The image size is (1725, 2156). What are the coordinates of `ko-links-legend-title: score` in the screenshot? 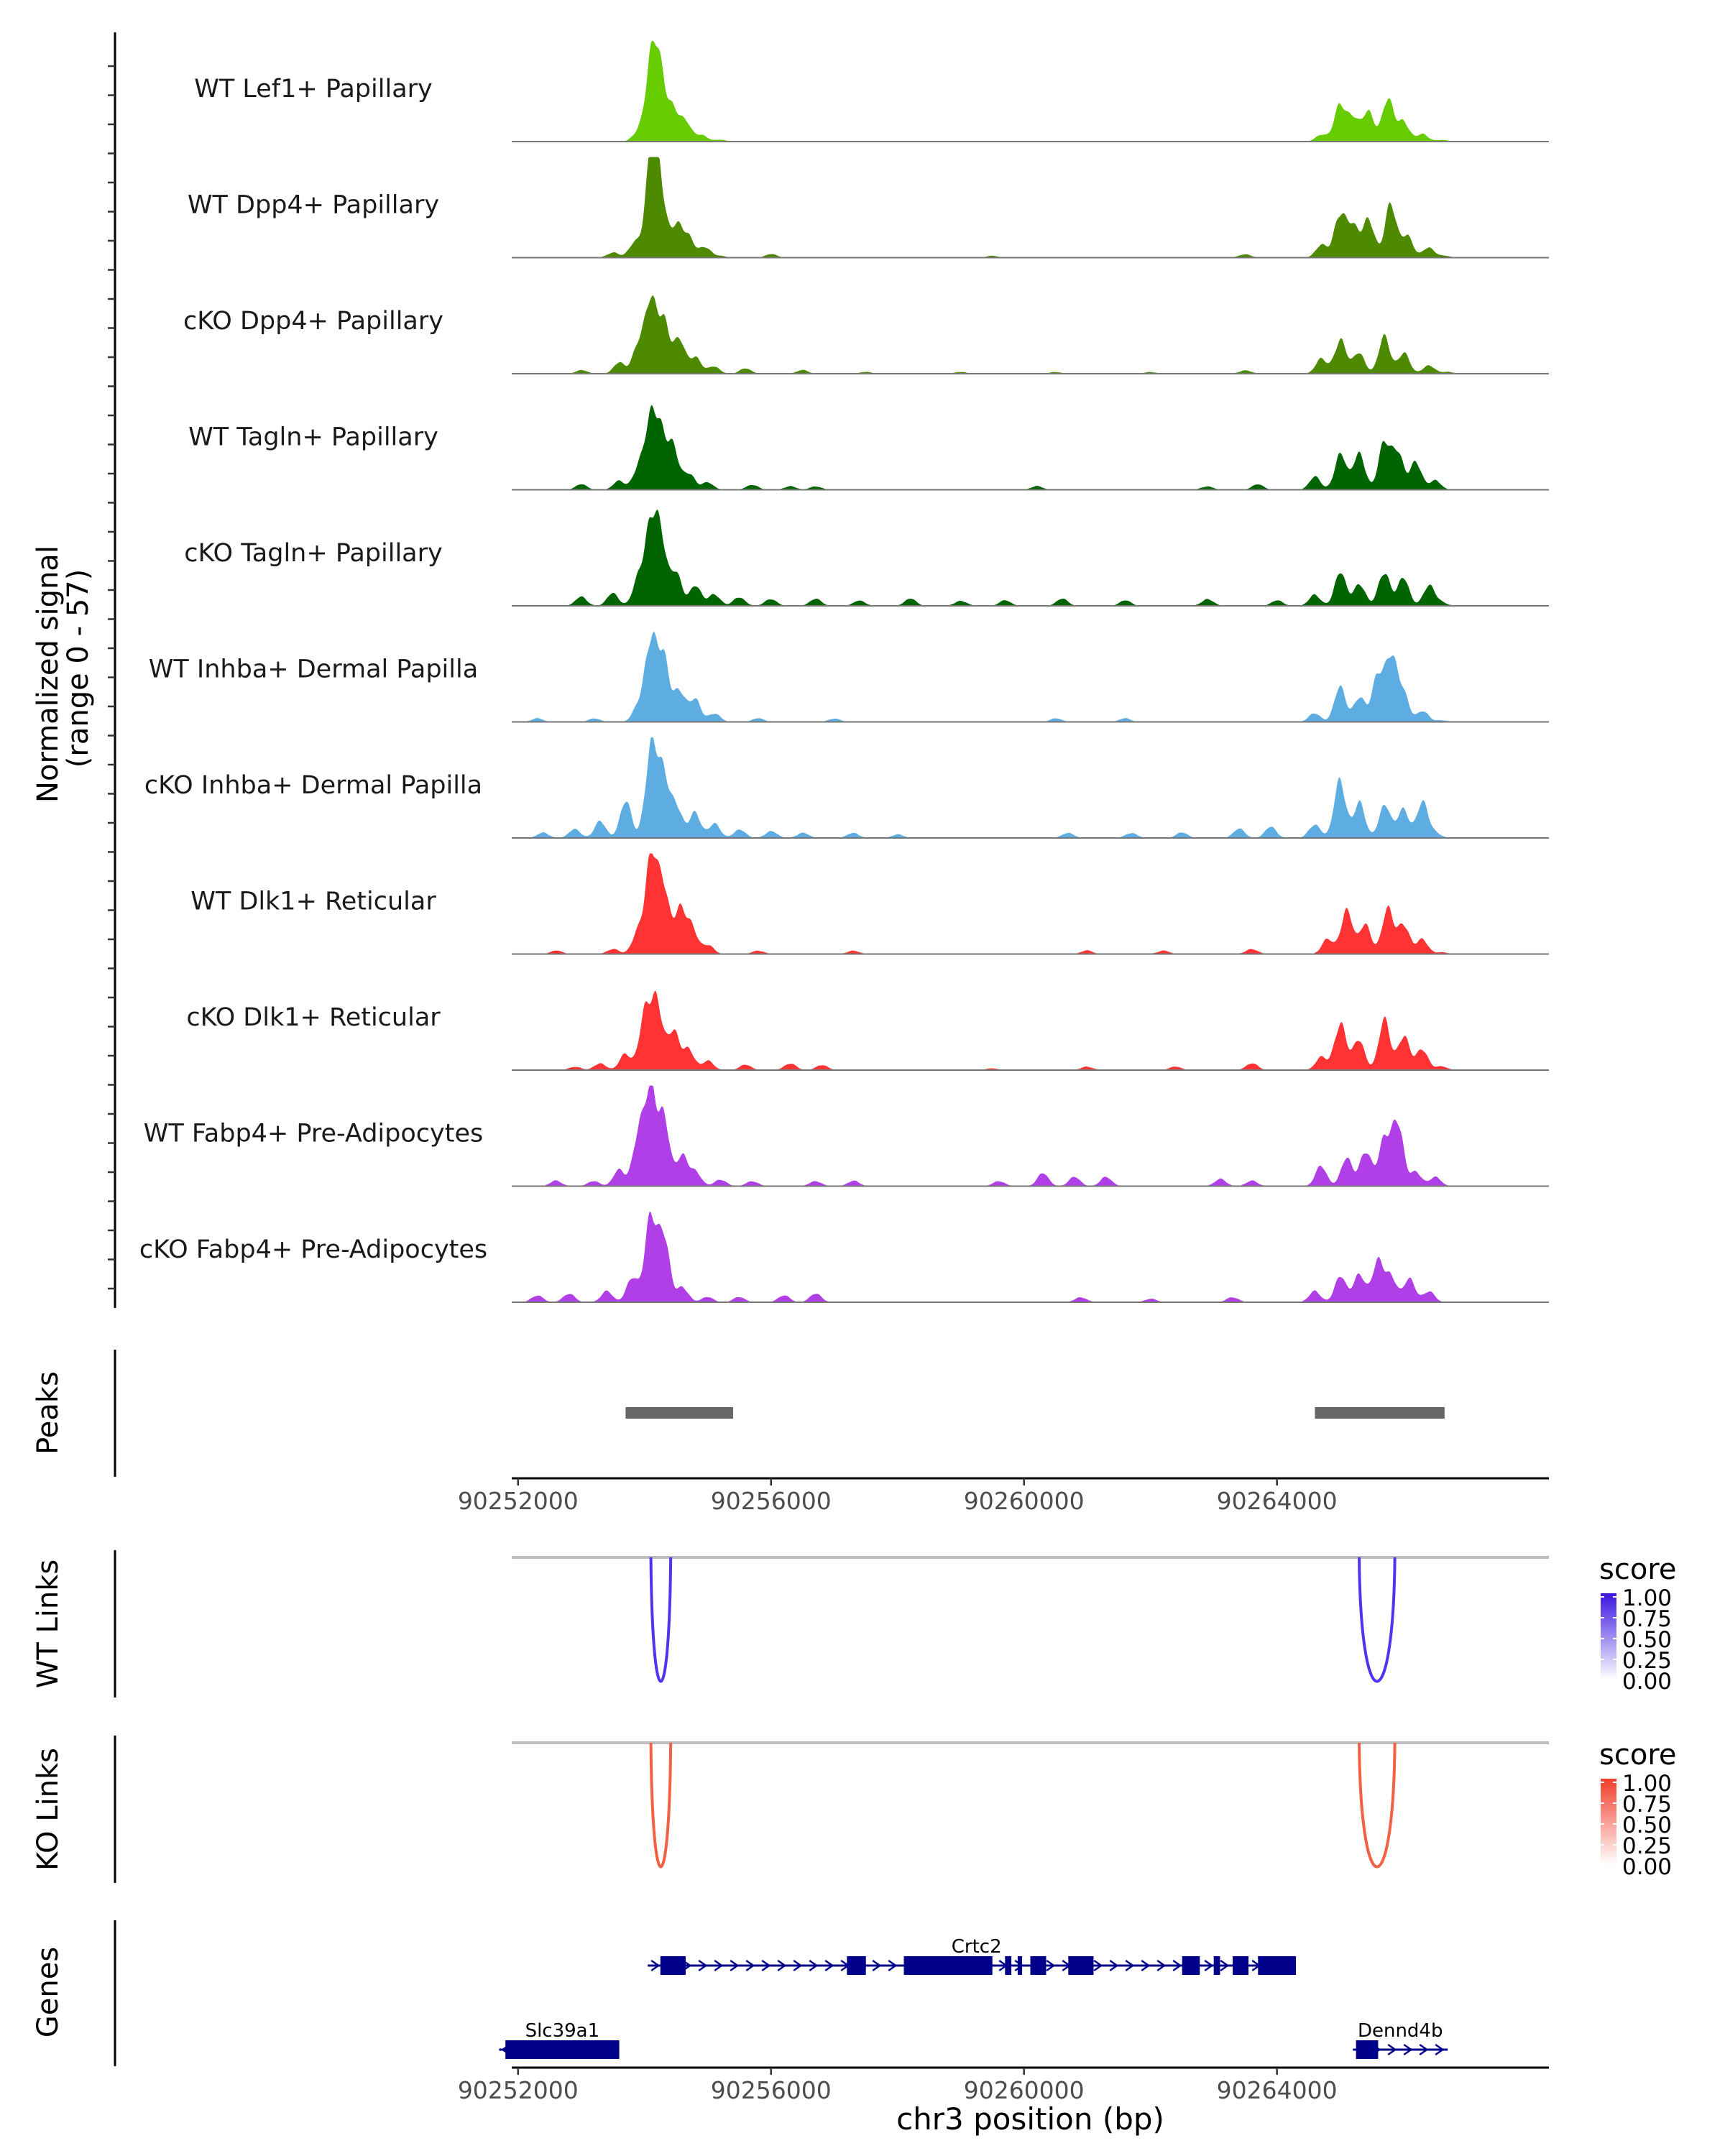 It's located at (1637, 1755).